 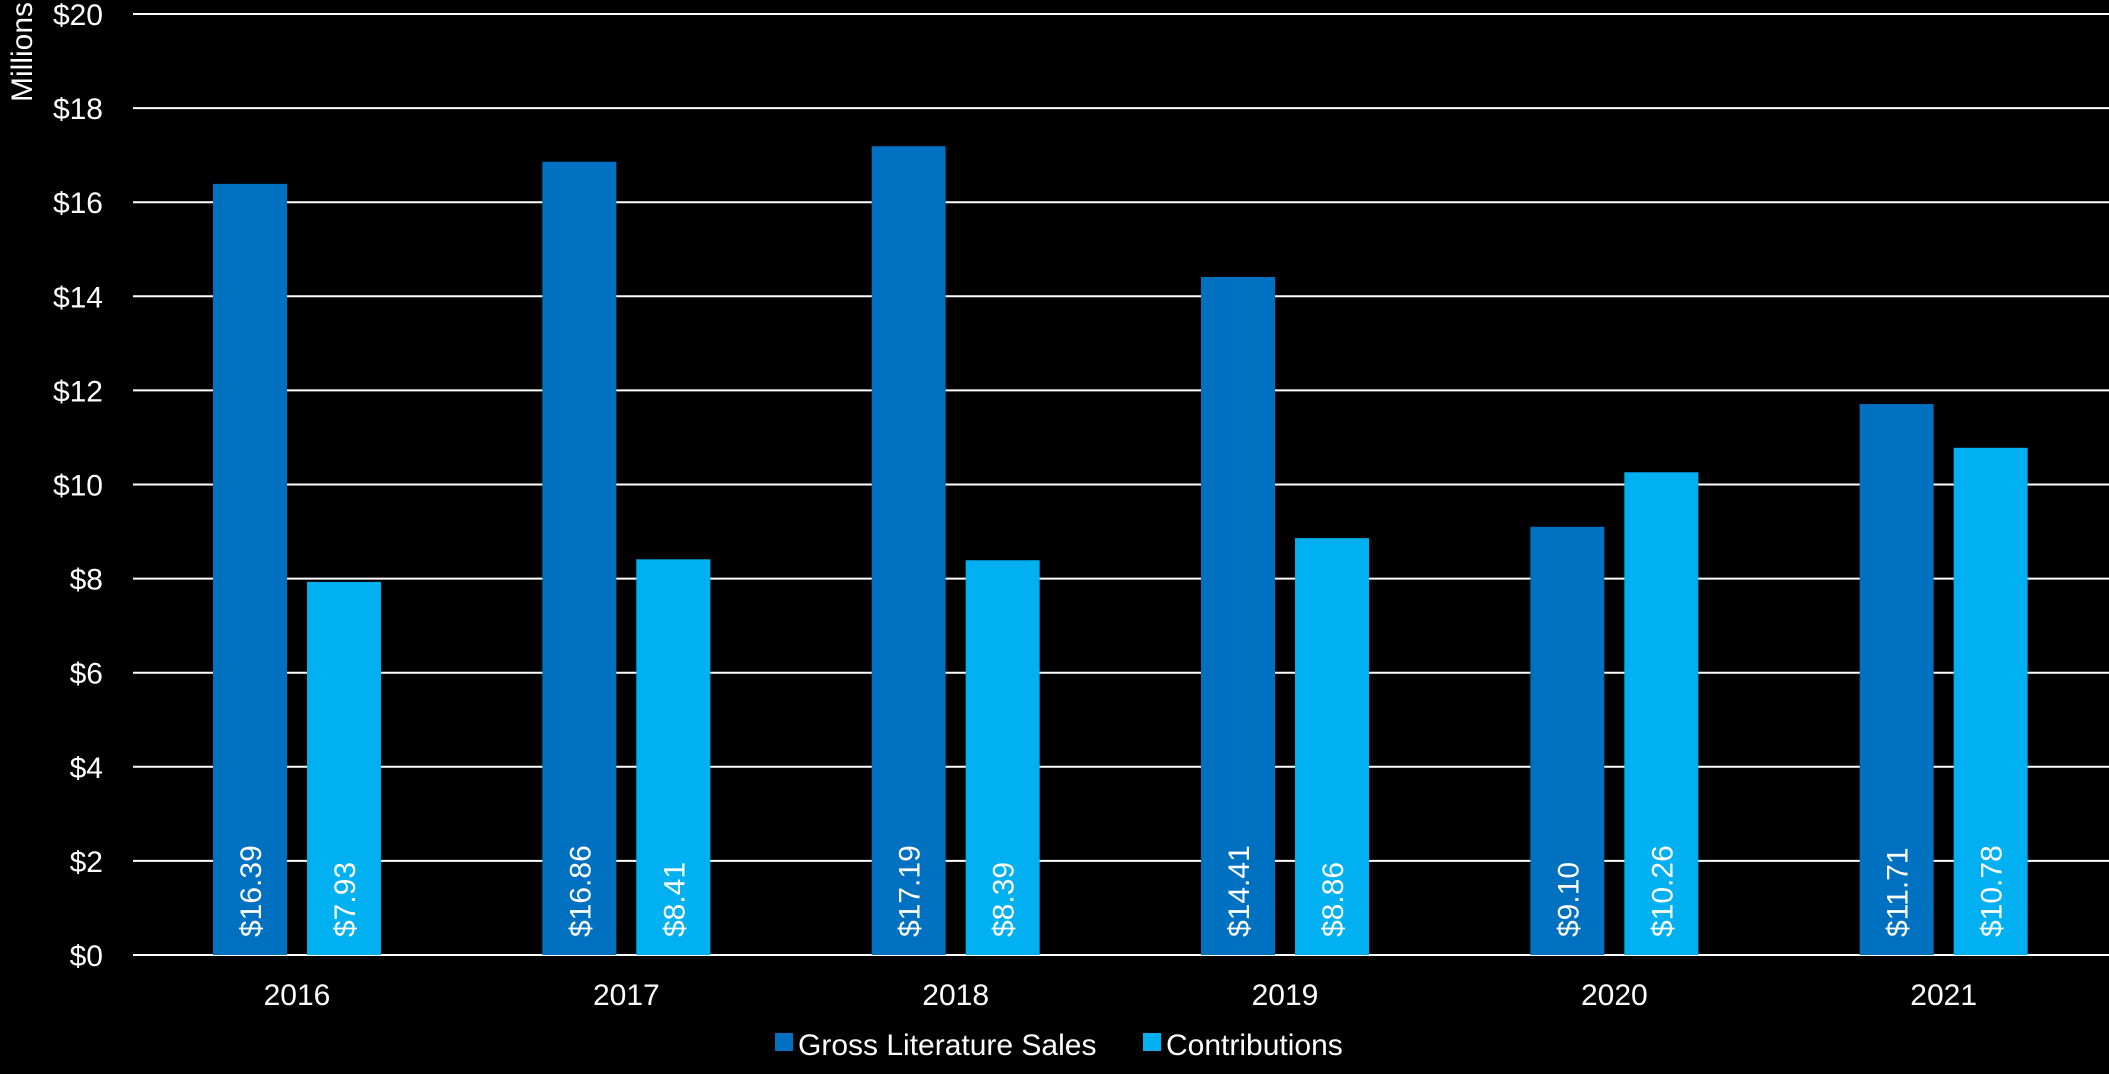 I want to click on y-axis-unit-label: Millions, so click(x=22, y=52).